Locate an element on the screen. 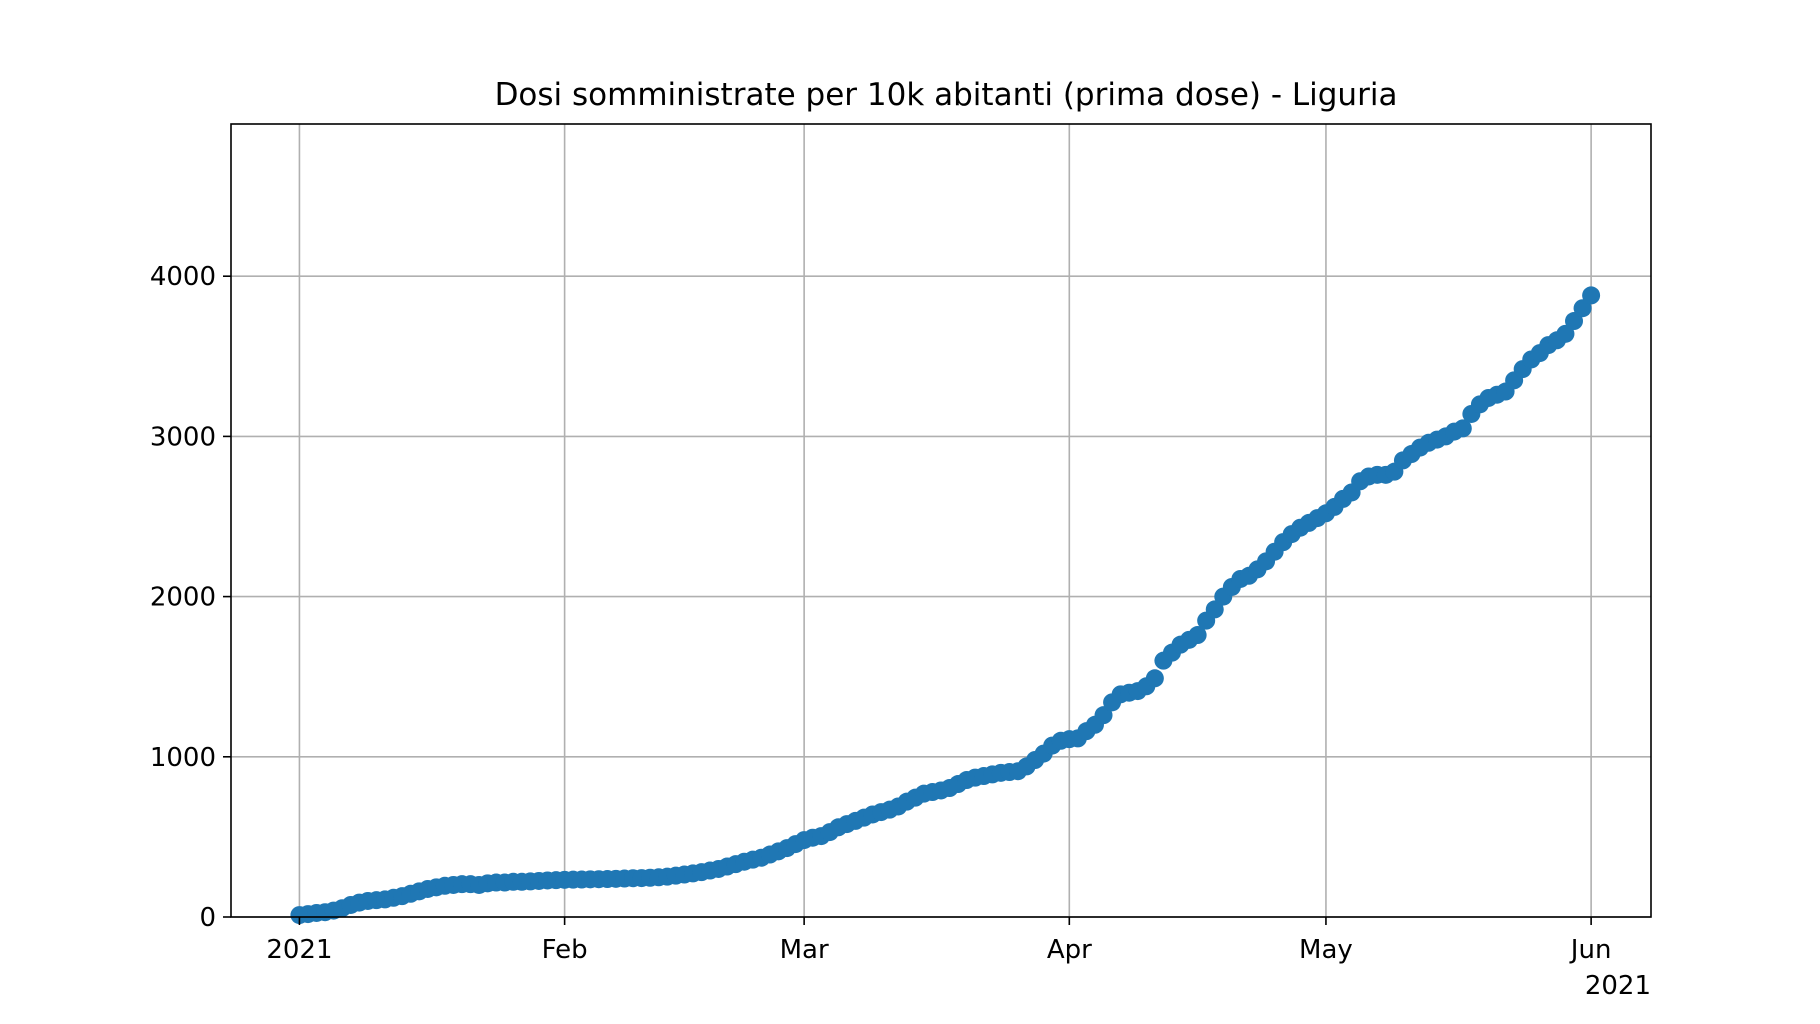 This screenshot has height=1024, width=1820. y-tick-label: 2000 is located at coordinates (183, 598).